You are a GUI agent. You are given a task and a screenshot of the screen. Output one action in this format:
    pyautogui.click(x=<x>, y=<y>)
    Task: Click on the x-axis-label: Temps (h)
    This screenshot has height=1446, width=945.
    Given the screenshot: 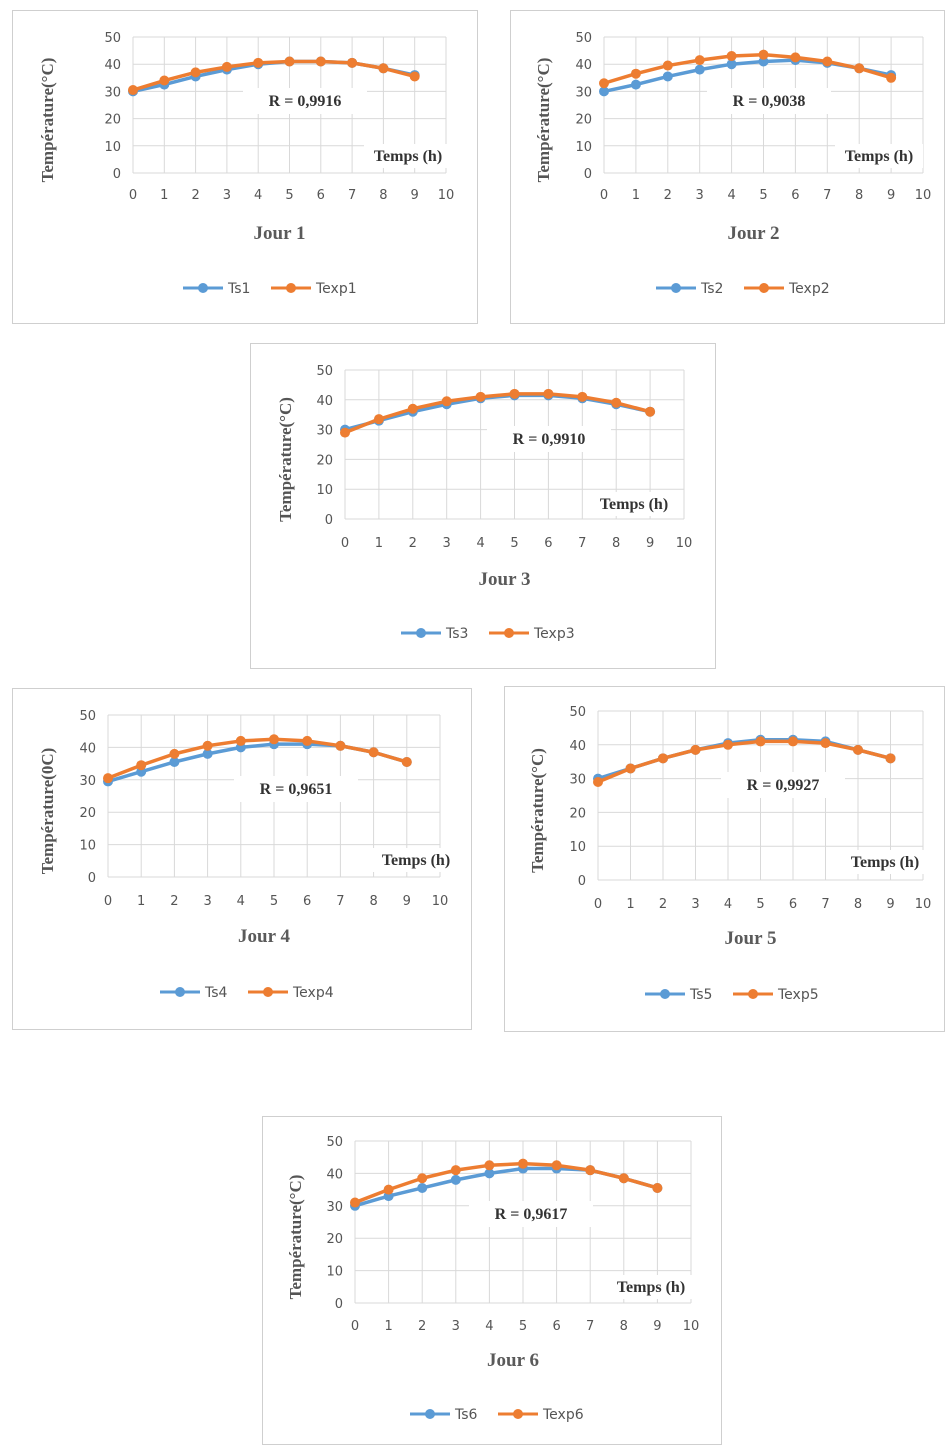 What is the action you would take?
    pyautogui.click(x=885, y=862)
    